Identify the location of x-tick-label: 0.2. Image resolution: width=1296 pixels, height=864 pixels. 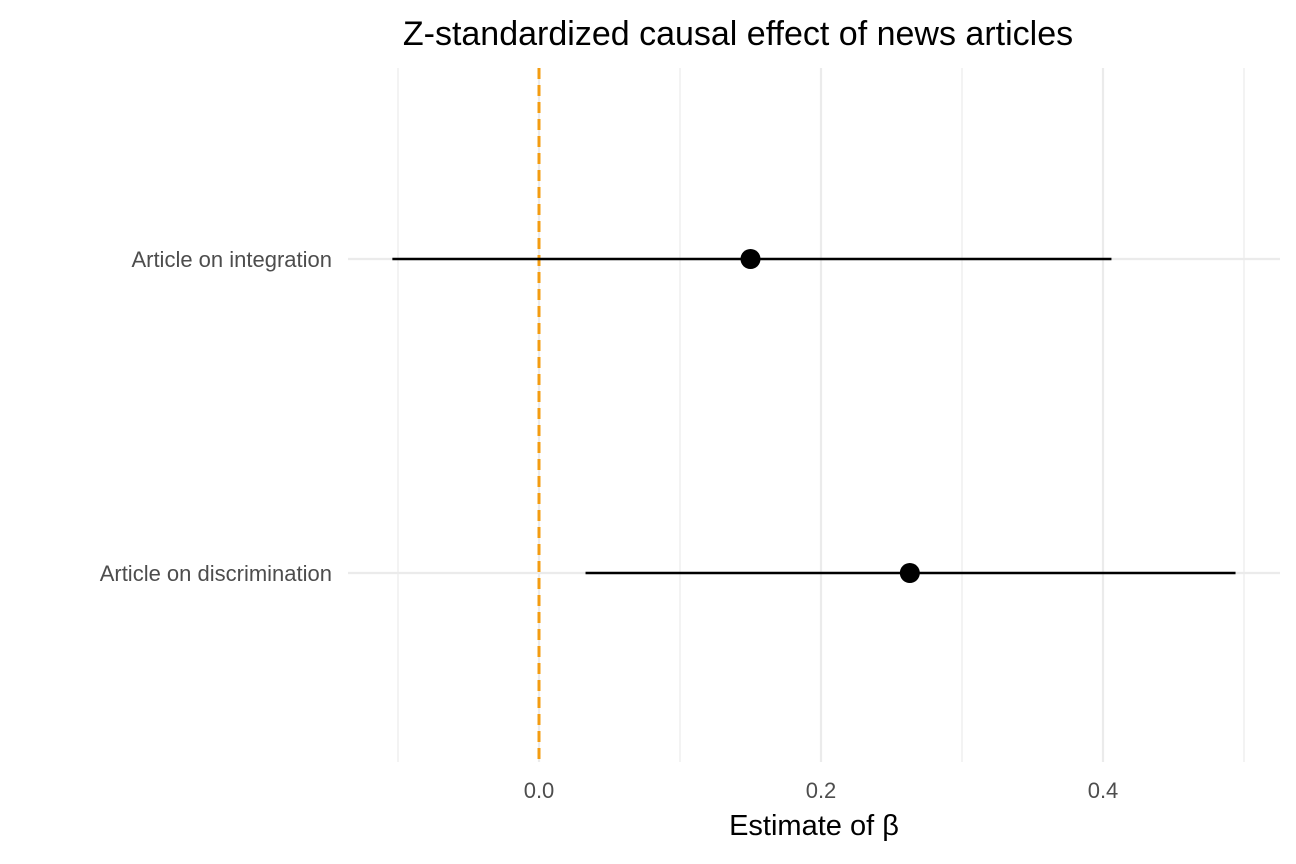
(821, 790).